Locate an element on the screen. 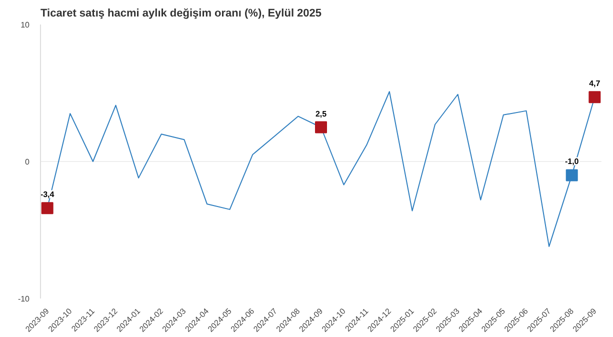  y-tick-label: 10 is located at coordinates (25, 25).